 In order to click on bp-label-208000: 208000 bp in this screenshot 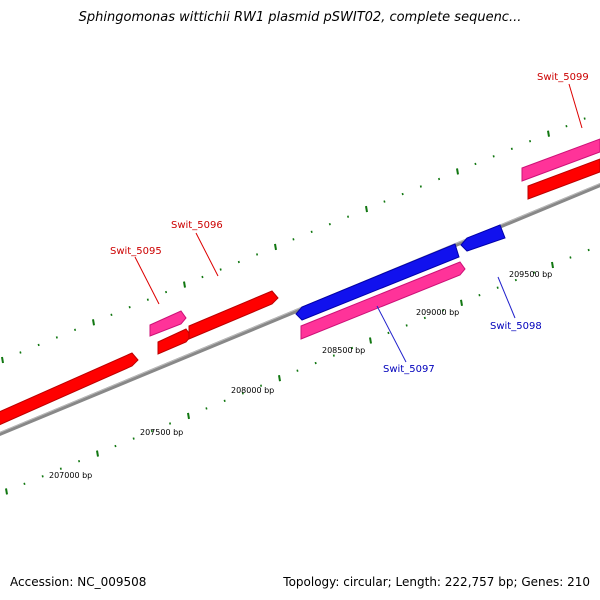, I will do `click(252, 390)`.